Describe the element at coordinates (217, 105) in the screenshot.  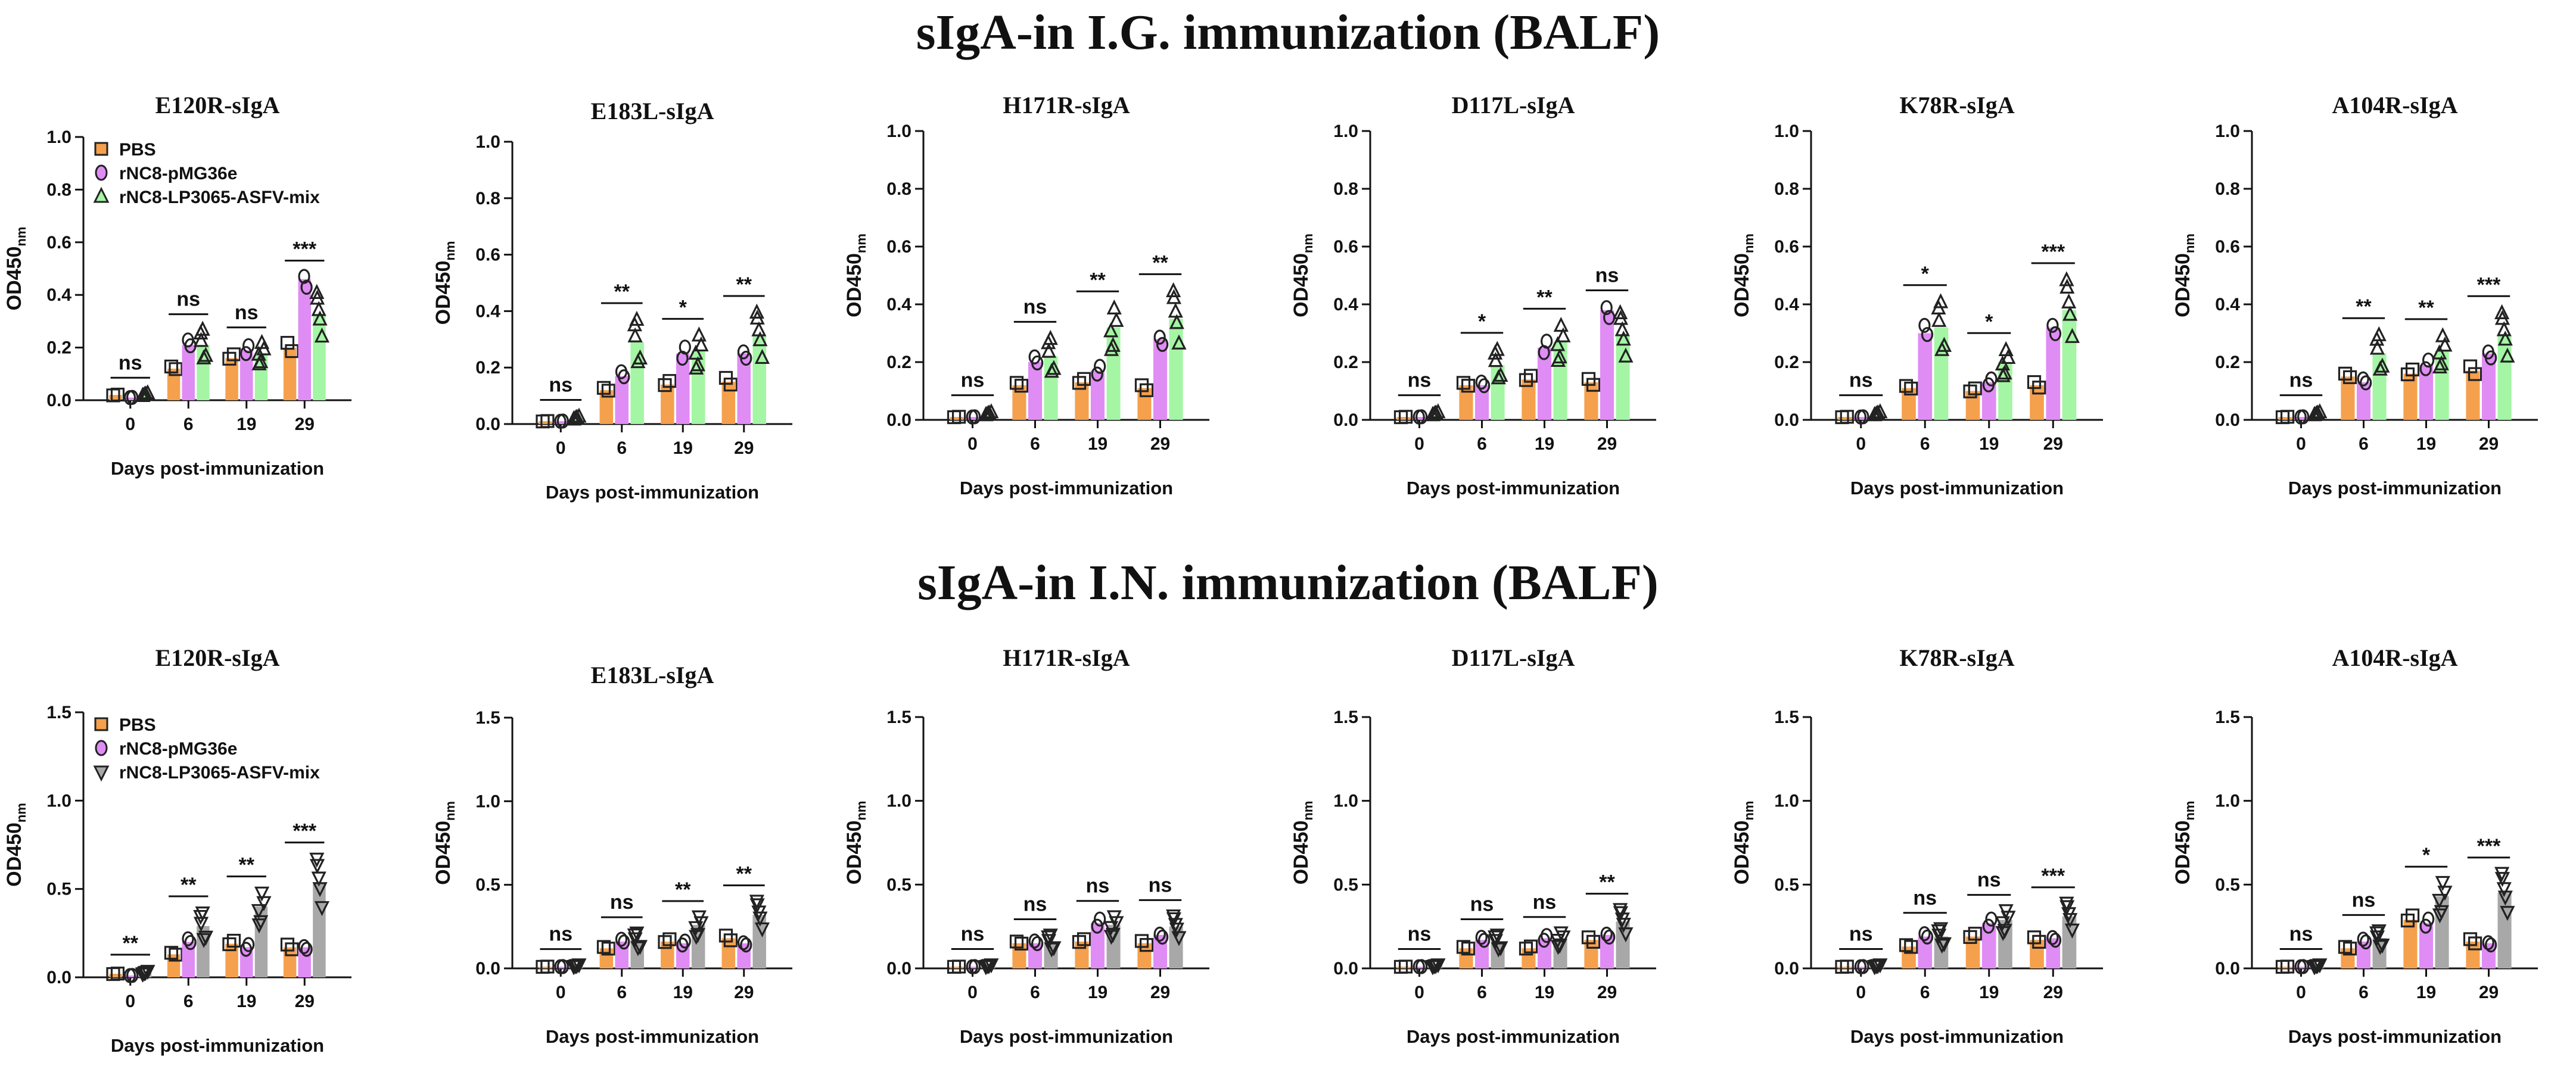
I see `chart-title: E120R-sIgA` at that location.